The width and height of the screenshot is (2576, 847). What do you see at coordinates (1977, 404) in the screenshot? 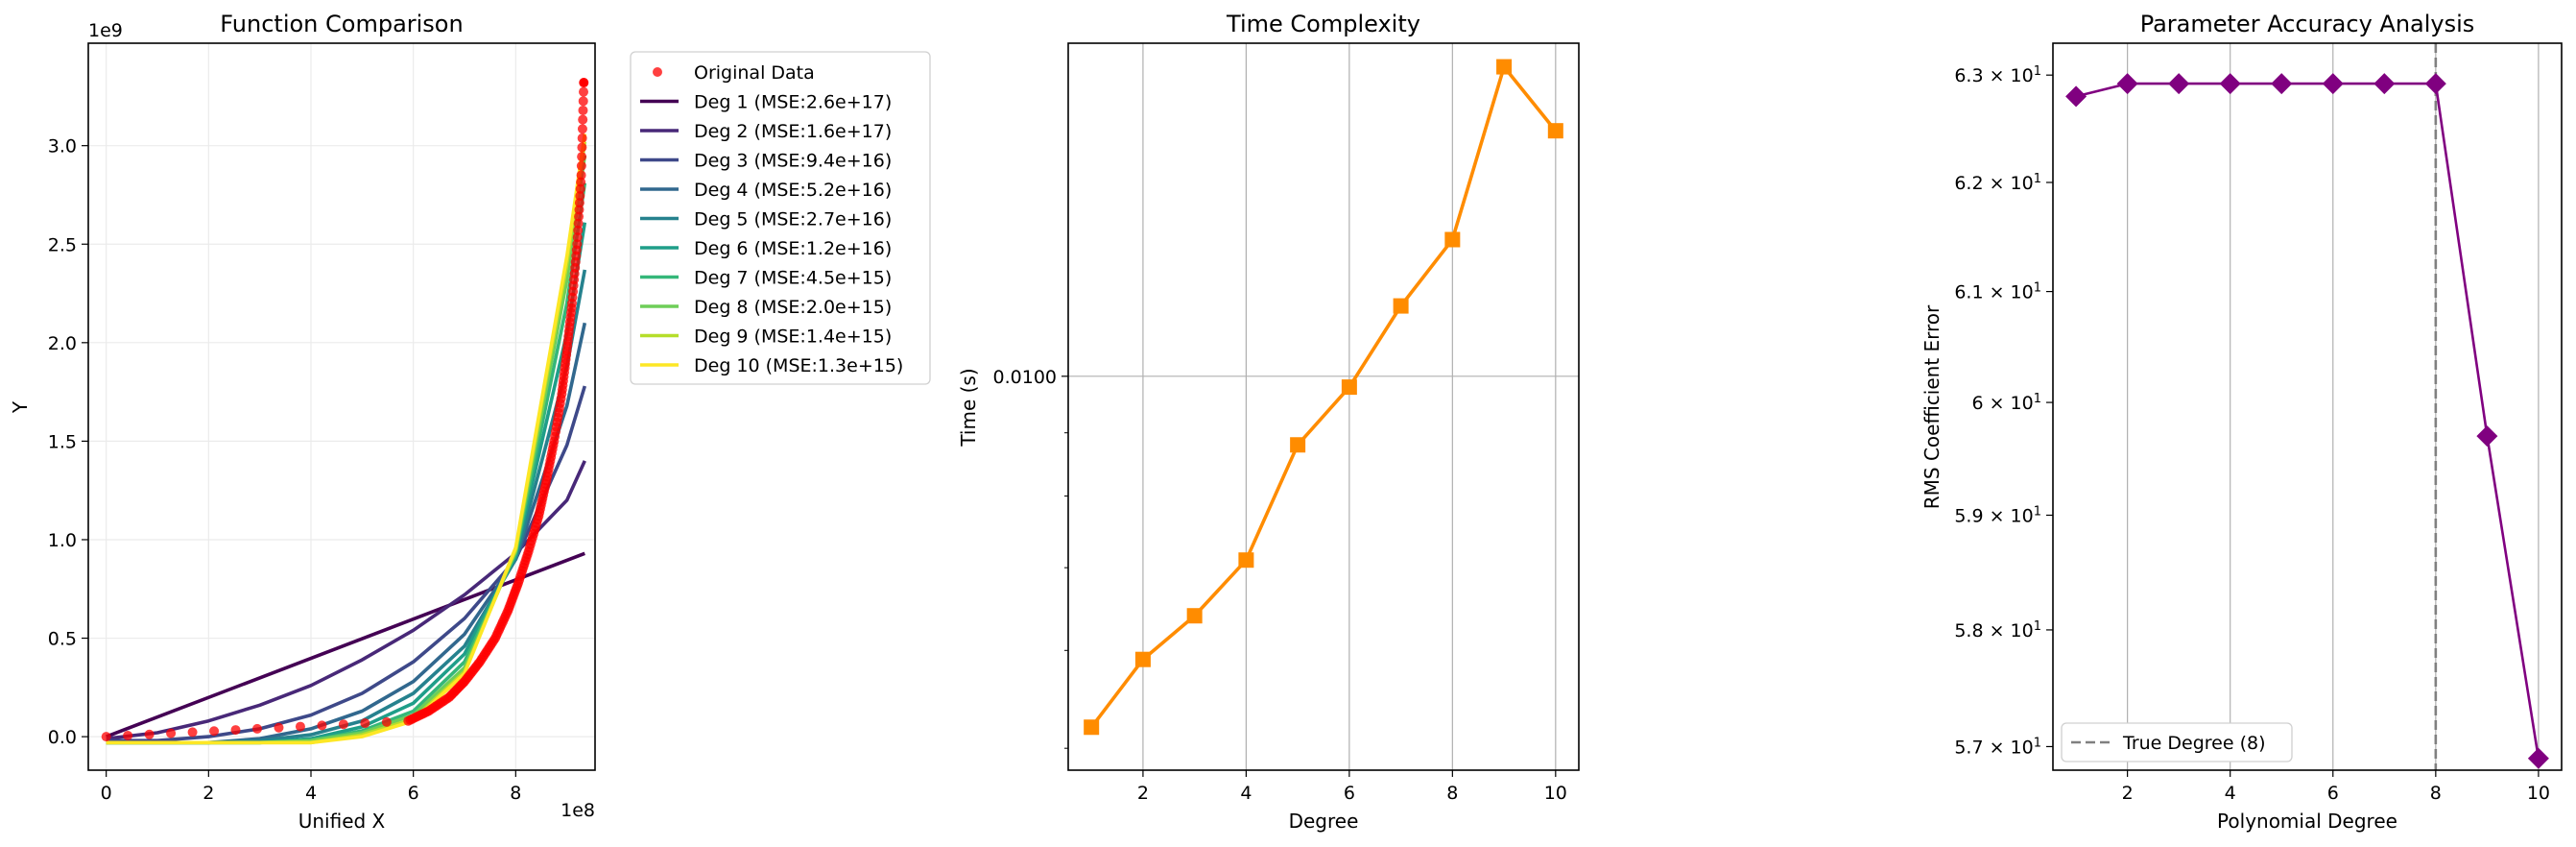
I see `p3-ytick-mantissa: 6` at bounding box center [1977, 404].